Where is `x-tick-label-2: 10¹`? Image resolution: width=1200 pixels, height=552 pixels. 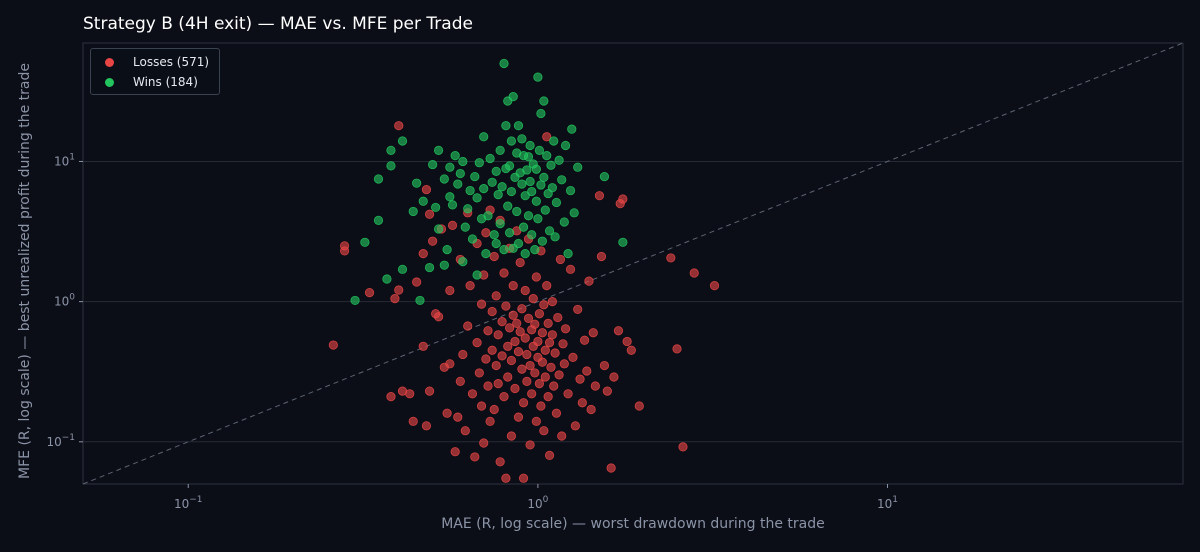
x-tick-label-2: 10¹ is located at coordinates (887, 503).